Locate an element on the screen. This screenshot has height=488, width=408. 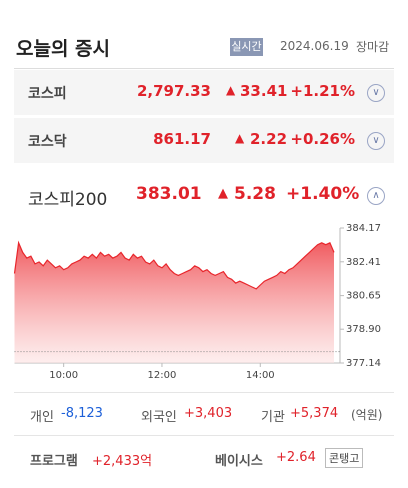
index-change: 33.41 is located at coordinates (264, 91).